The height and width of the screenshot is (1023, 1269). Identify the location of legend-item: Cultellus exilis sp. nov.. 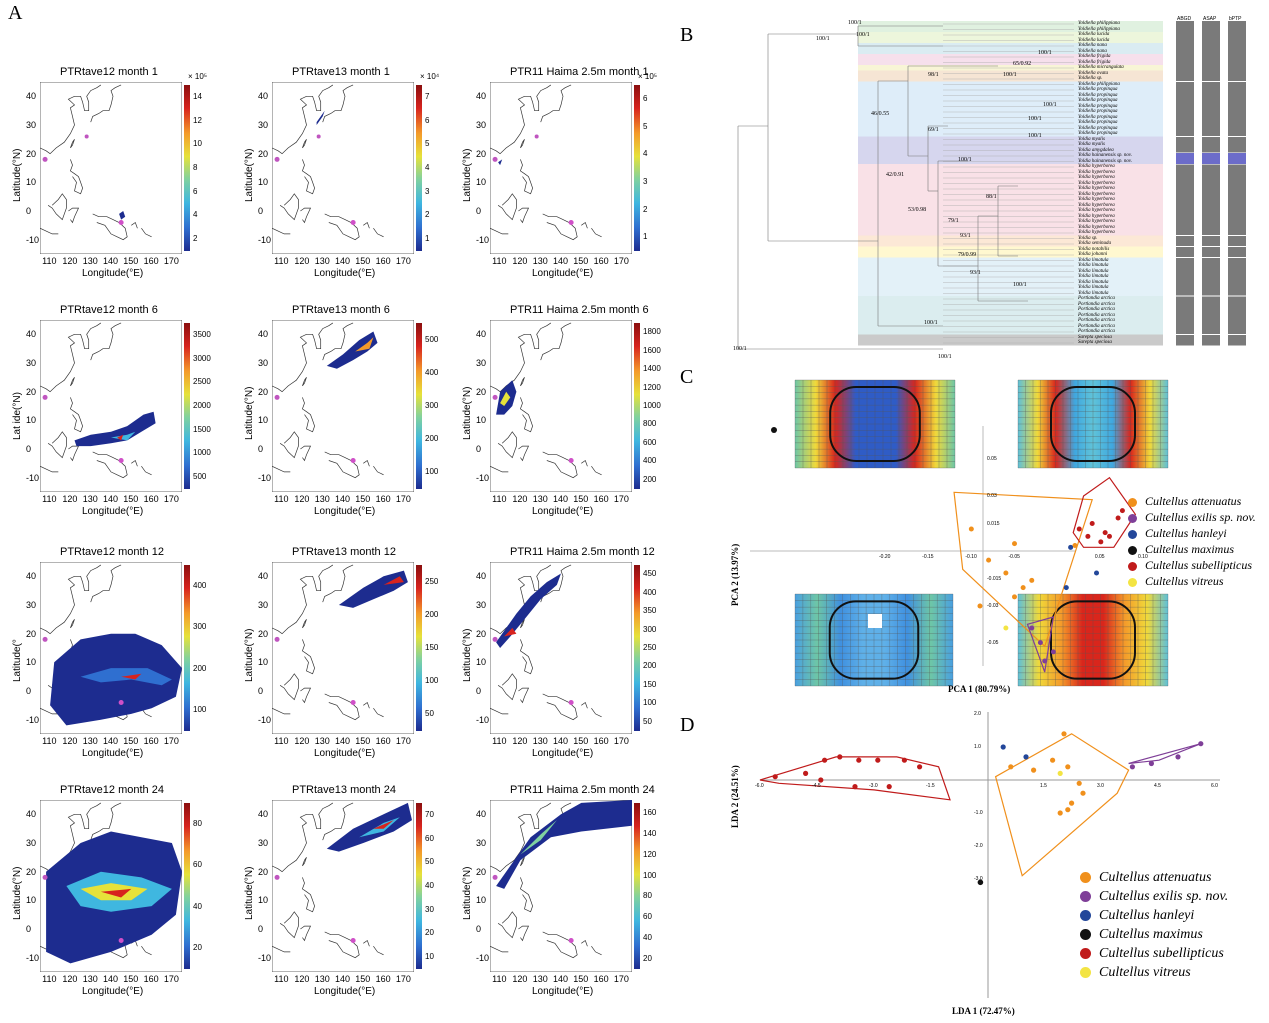
(1154, 897).